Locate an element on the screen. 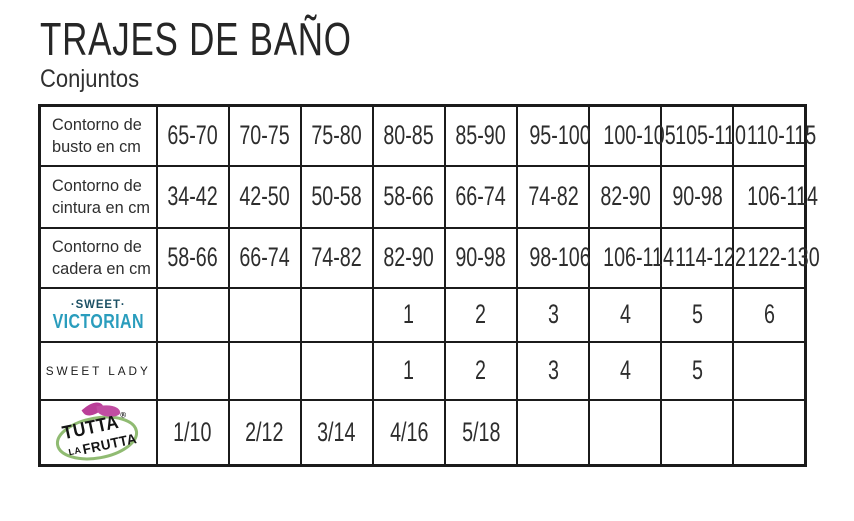  cell-value: 2/12 is located at coordinates (264, 431).